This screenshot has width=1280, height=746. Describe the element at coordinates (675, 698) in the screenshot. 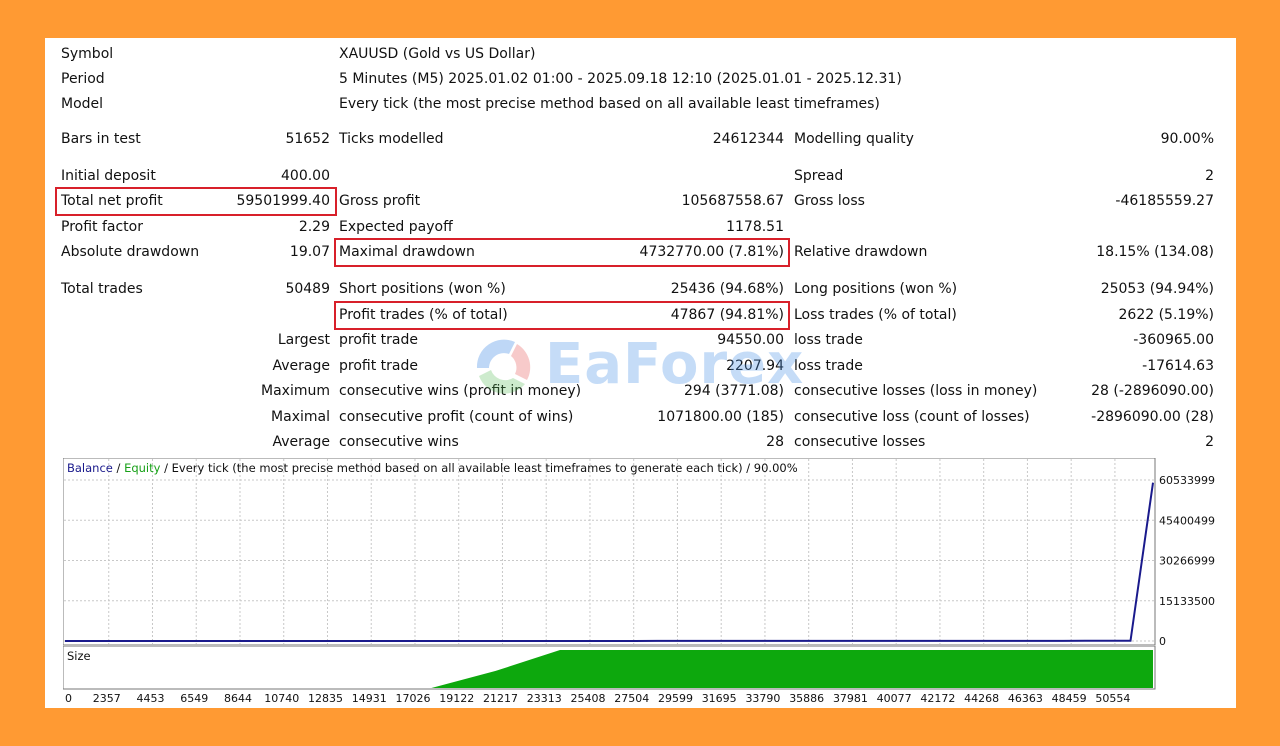

I see `x-tick-label: 29599` at that location.